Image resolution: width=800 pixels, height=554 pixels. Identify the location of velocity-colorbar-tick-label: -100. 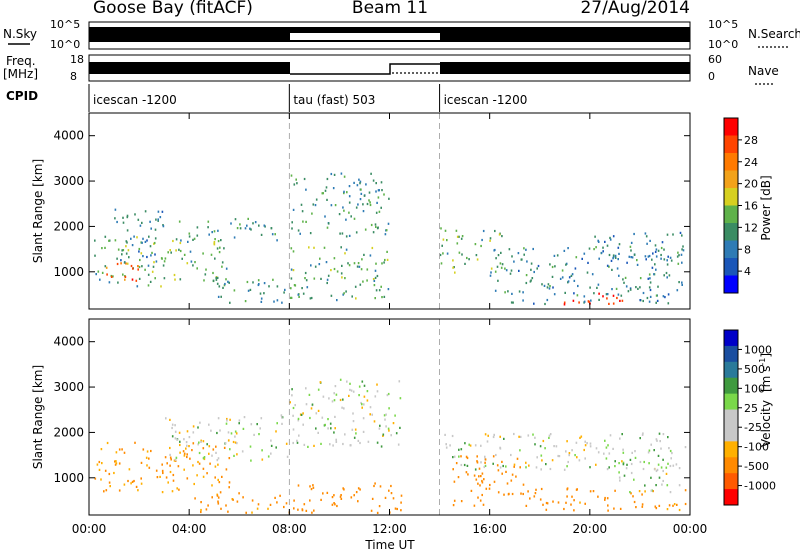
(756, 447).